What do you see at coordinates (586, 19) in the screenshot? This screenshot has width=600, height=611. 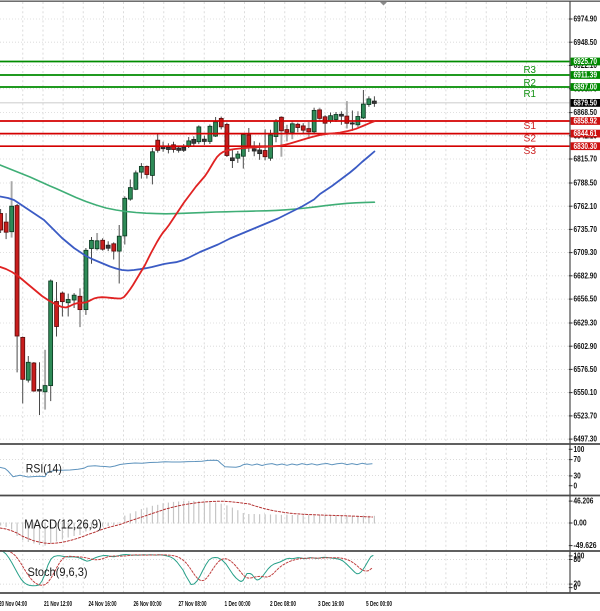 I see `svg-text: 6974.90` at bounding box center [586, 19].